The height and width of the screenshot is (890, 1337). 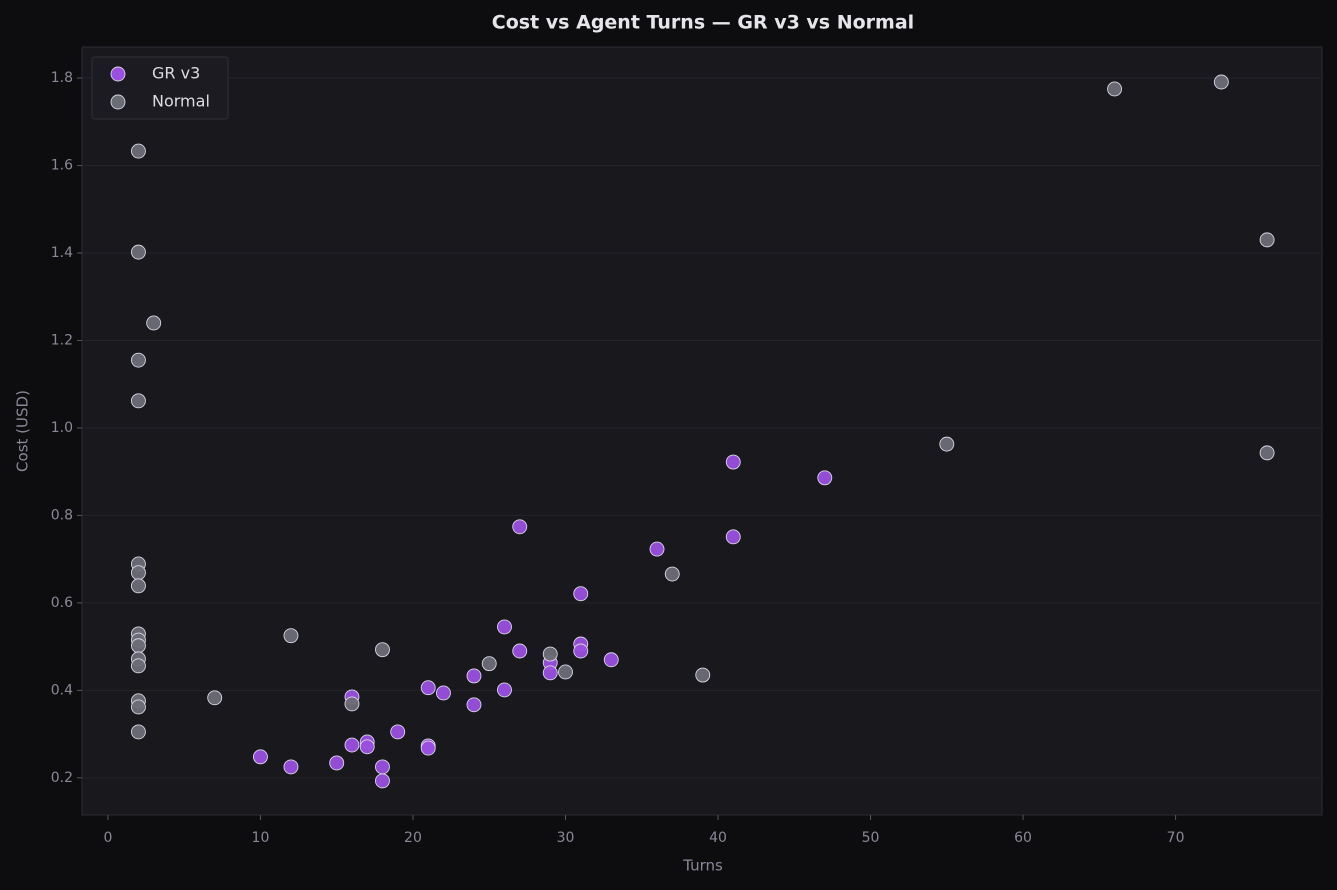 What do you see at coordinates (62, 166) in the screenshot?
I see `y-tick-label: 1.6` at bounding box center [62, 166].